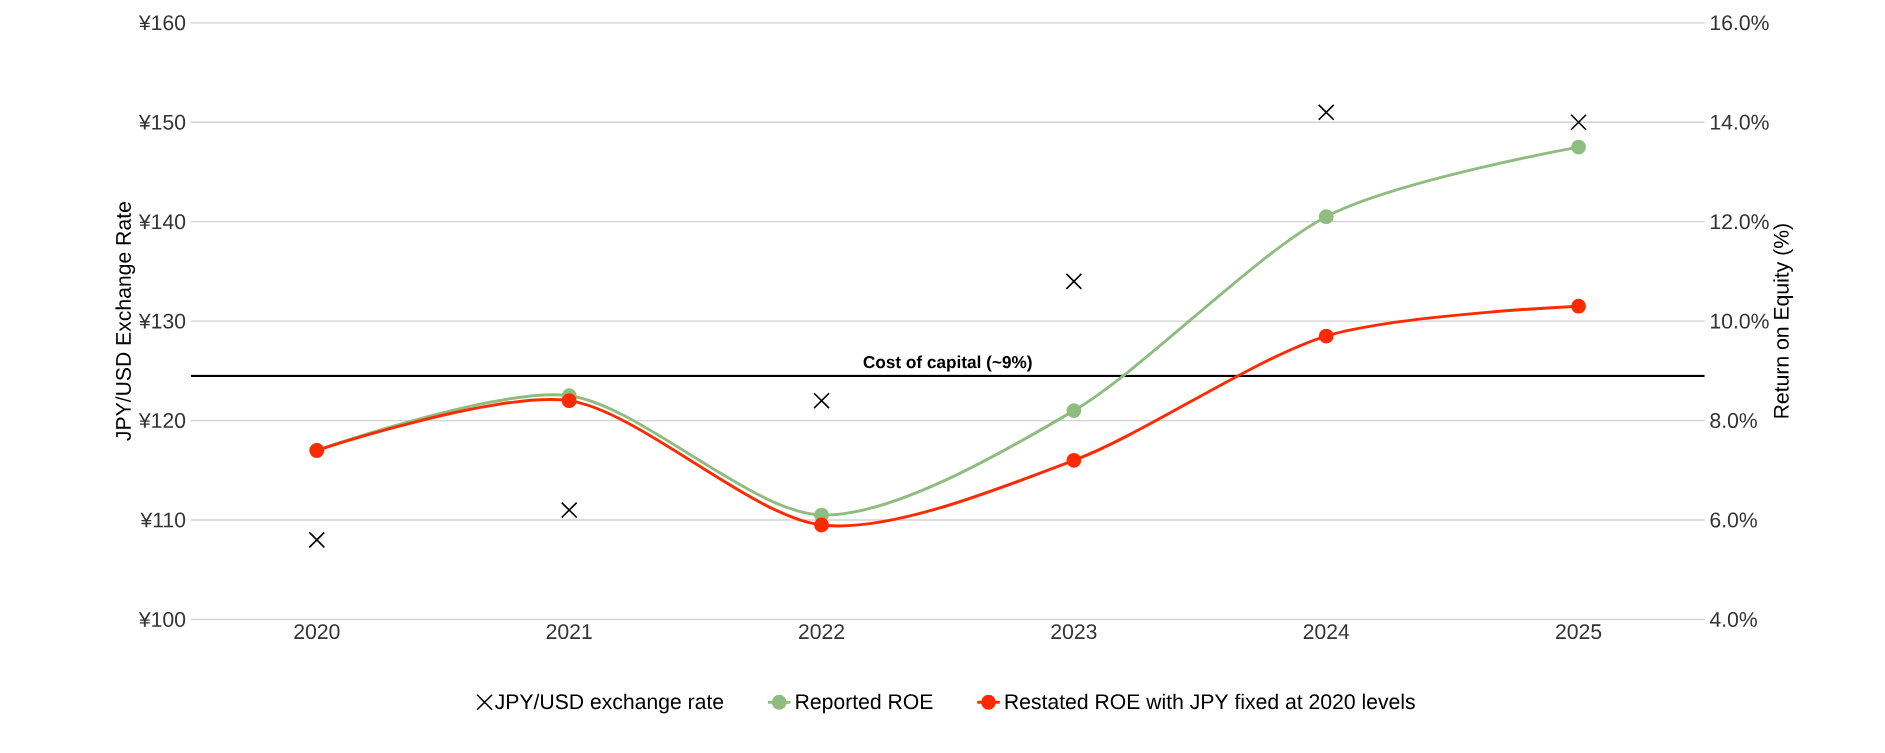 The image size is (1885, 753). Describe the element at coordinates (1210, 701) in the screenshot. I see `legend-label: Restated ROE with JPY fixed at 2020 levels` at that location.